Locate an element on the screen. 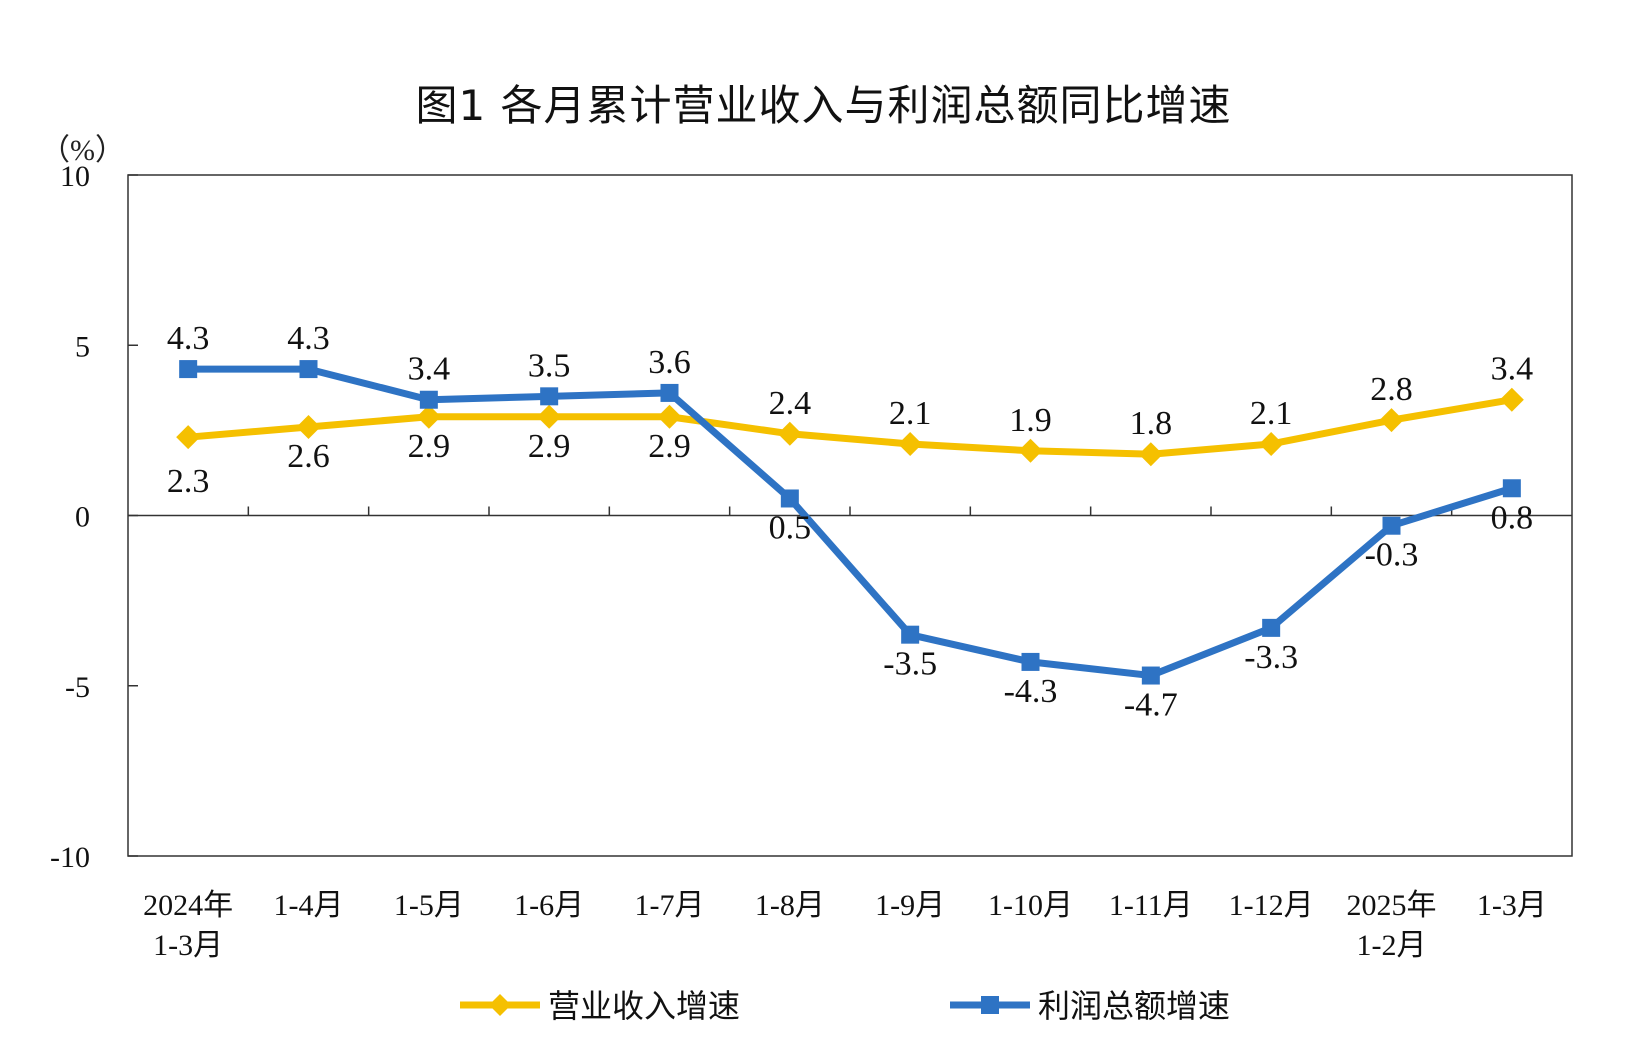 The image size is (1647, 1038). x-tick-label: 2025年 is located at coordinates (1392, 905).